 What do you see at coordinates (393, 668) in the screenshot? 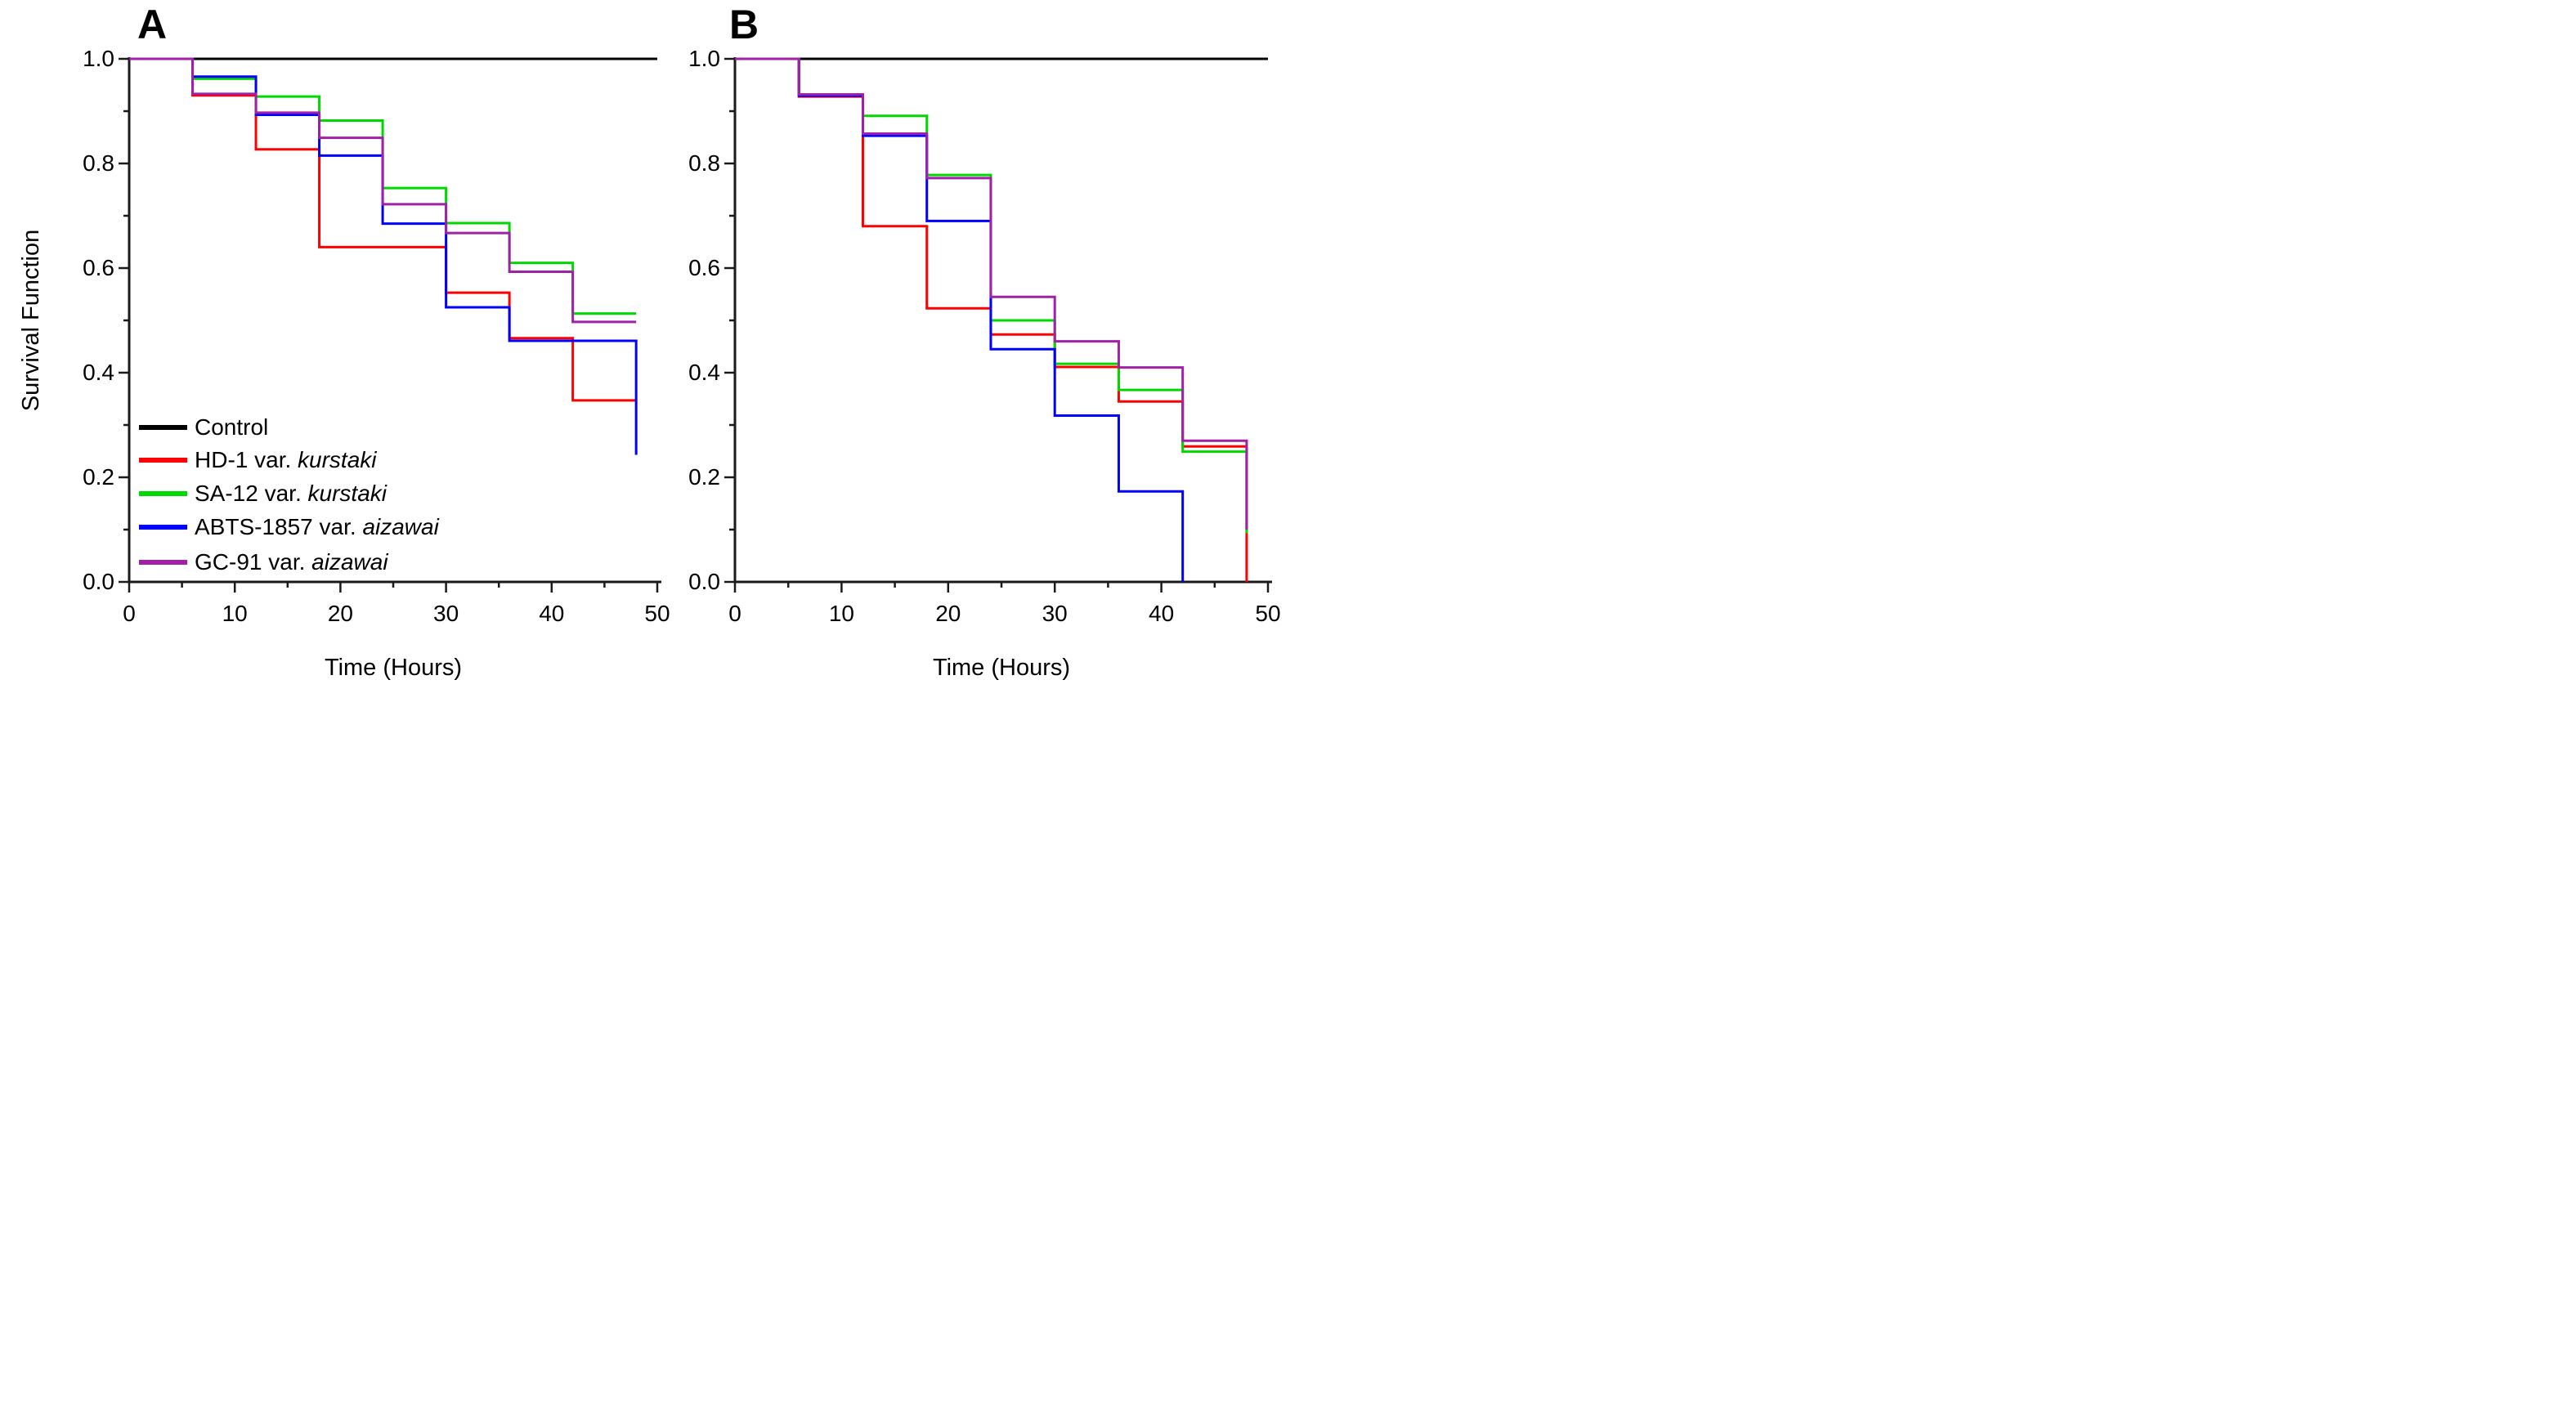
I see `x-axis-title-A: Time (Hours)` at bounding box center [393, 668].